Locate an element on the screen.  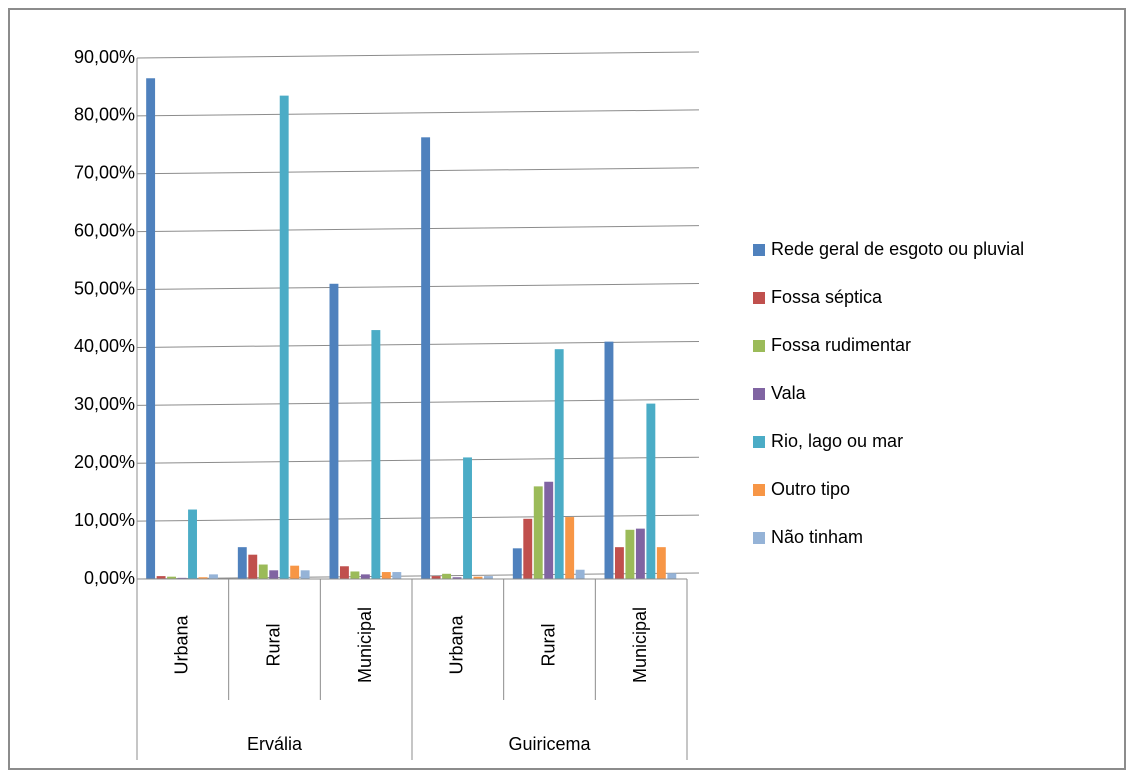
legend-label: Fossa séptica is located at coordinates (827, 297).